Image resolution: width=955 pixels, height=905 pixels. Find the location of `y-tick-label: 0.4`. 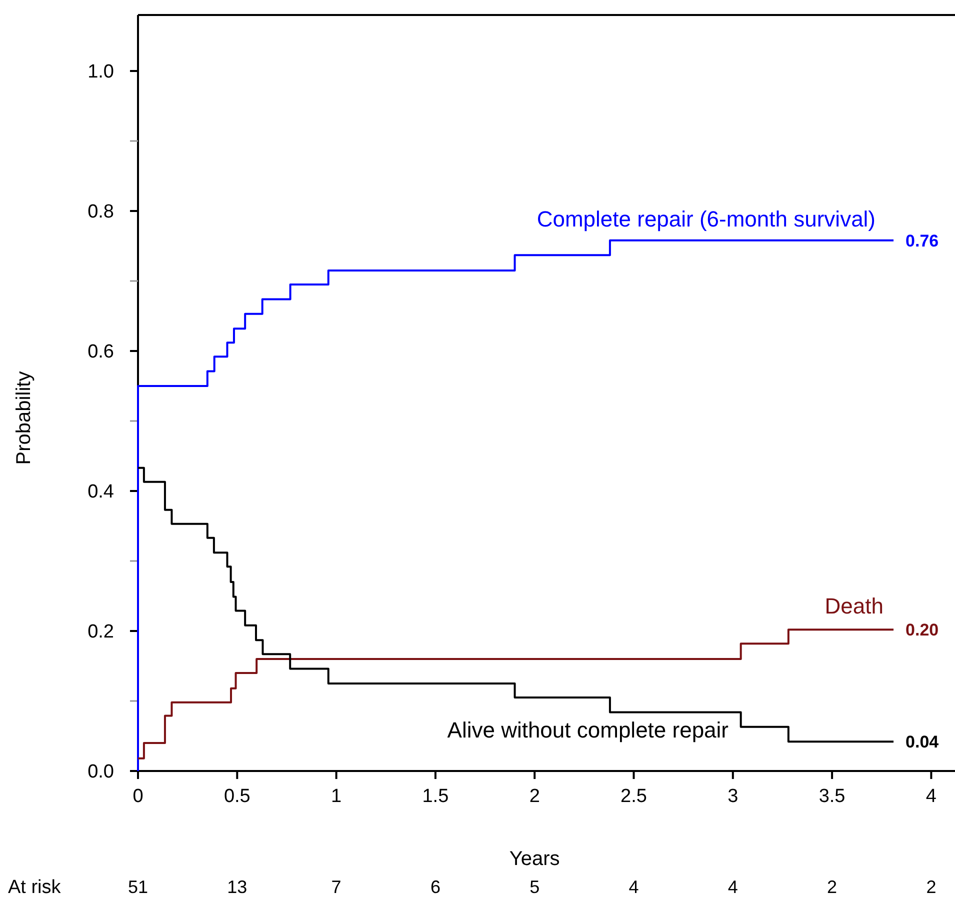

y-tick-label: 0.4 is located at coordinates (101, 492).